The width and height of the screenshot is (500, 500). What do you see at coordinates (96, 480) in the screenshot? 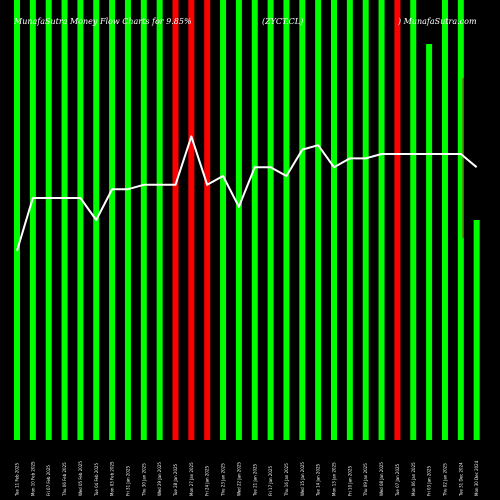
I see `x-tick-label: Tue 04 Feb 2025` at bounding box center [96, 480].